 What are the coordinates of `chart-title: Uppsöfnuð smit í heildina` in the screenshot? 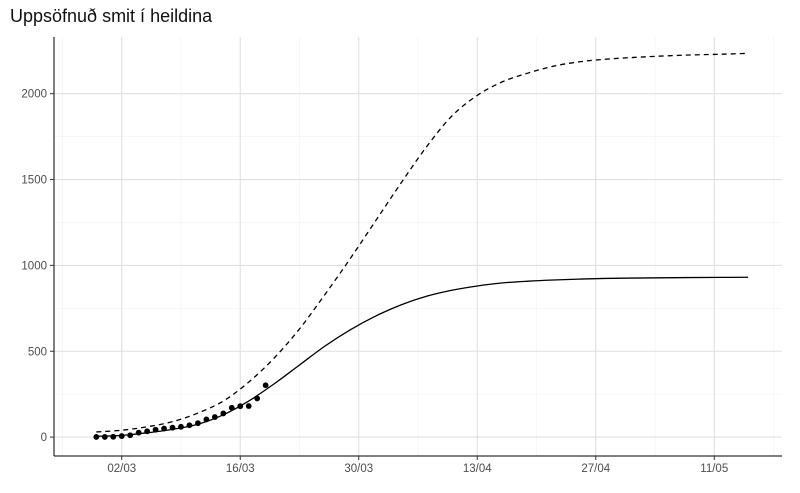 It's located at (111, 16).